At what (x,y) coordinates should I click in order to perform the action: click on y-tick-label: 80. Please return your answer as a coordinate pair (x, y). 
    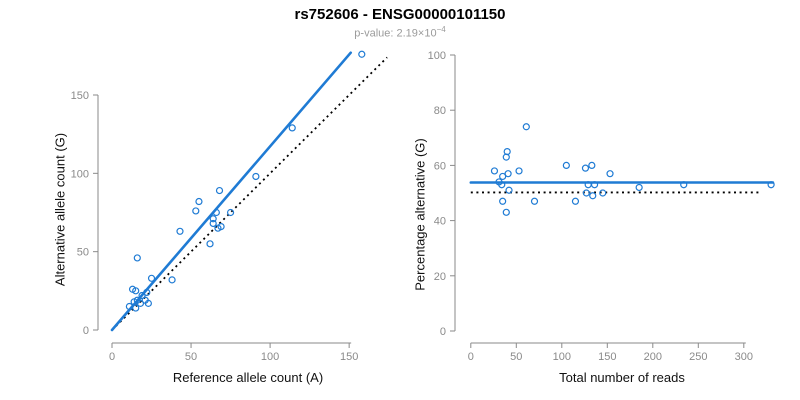
    Looking at the image, I should click on (440, 111).